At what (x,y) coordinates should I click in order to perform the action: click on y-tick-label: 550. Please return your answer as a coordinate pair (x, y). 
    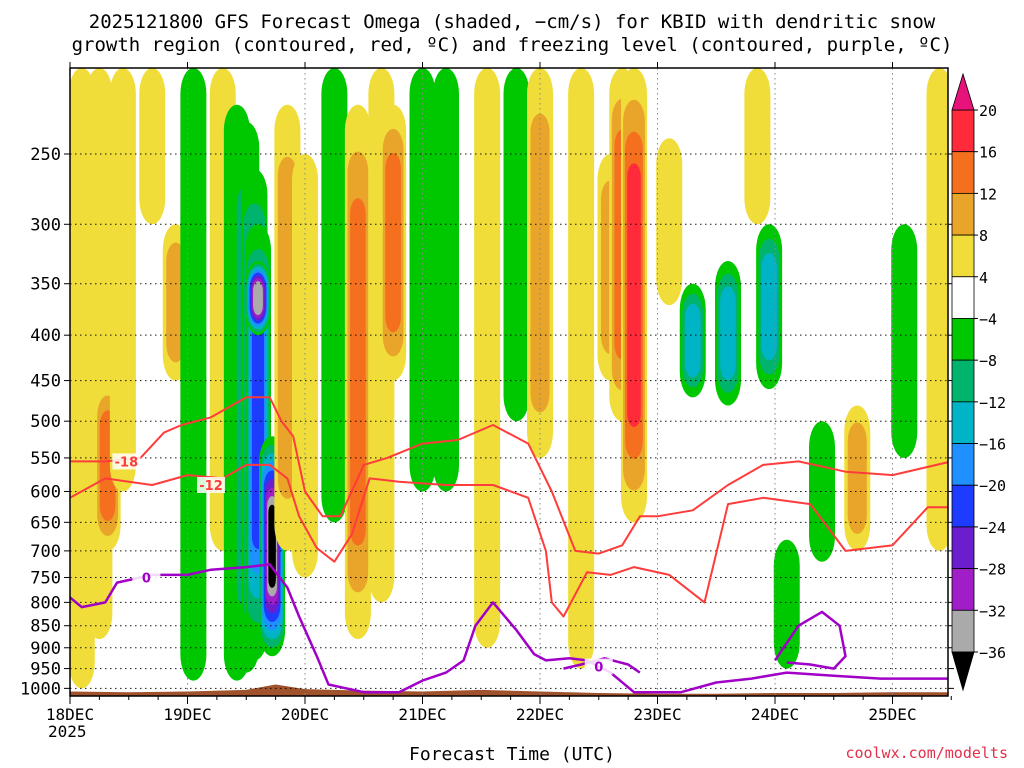
    Looking at the image, I should click on (45, 459).